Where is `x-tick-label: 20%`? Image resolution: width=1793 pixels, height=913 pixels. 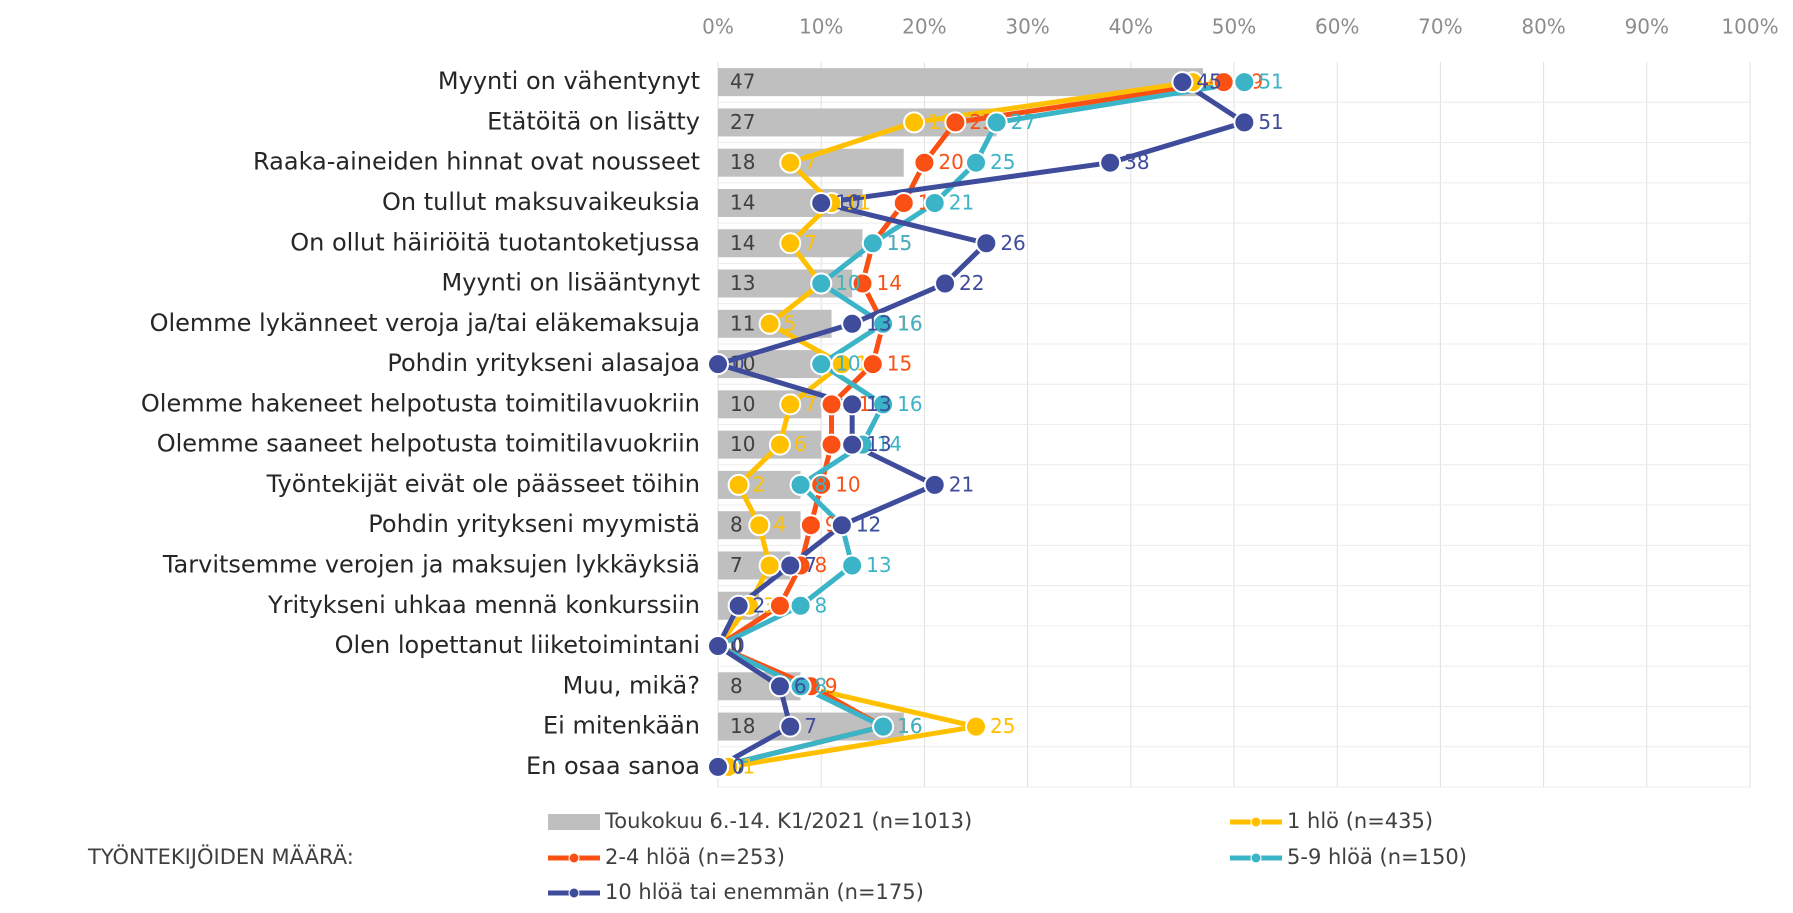
x-tick-label: 20% is located at coordinates (924, 27).